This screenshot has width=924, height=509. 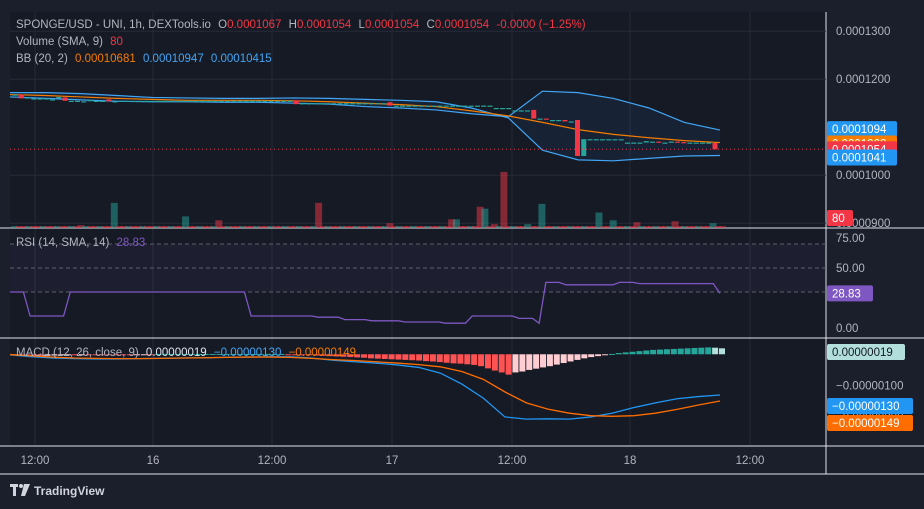 I want to click on rsi-tick-label: 50.00, so click(x=850, y=269).